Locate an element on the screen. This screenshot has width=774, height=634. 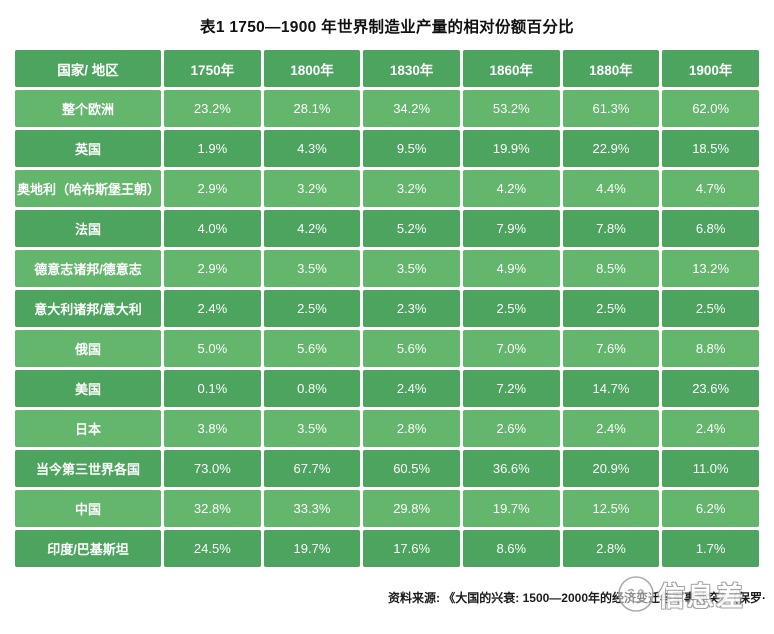
value-cell: 4.4% is located at coordinates (611, 188).